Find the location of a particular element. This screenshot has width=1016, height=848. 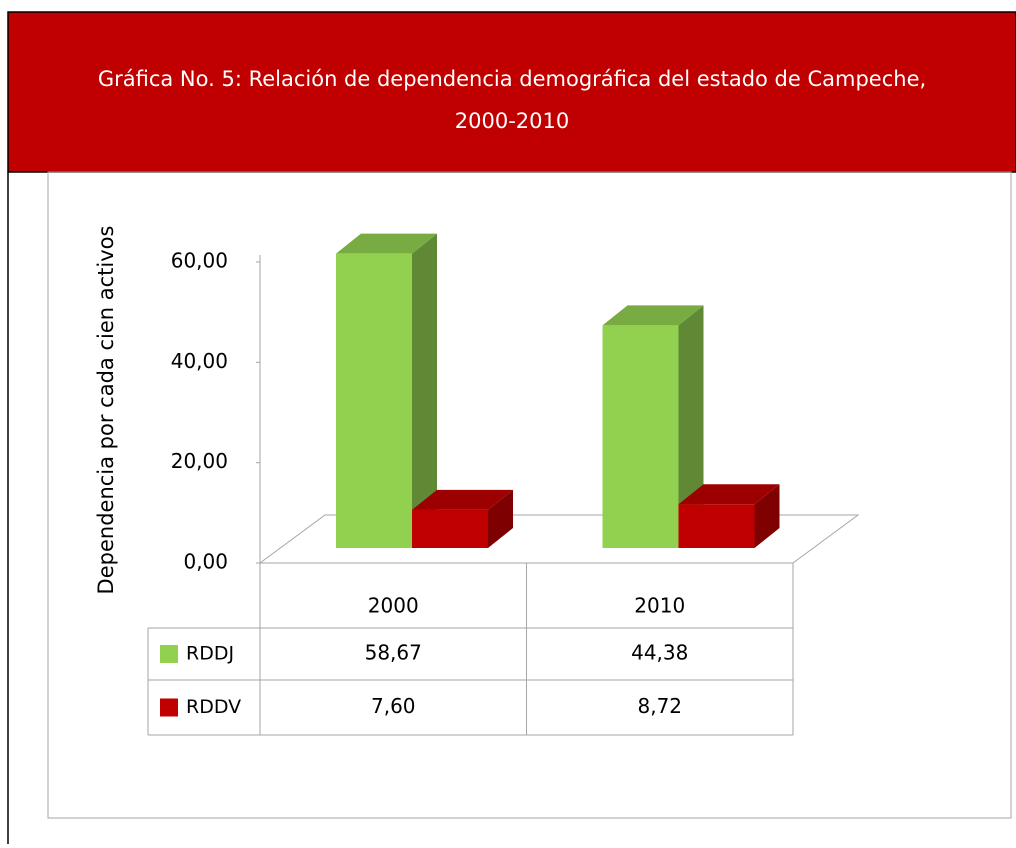

x-tick-label: 2010 is located at coordinates (659, 606).